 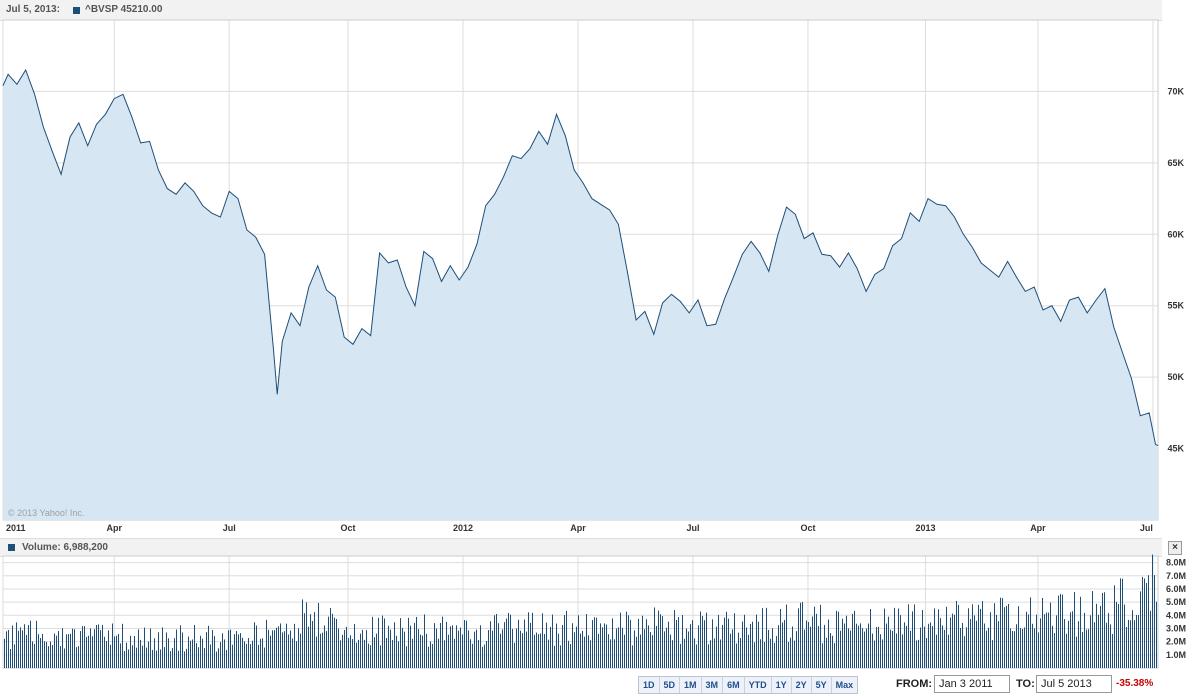 What do you see at coordinates (1175, 548) in the screenshot?
I see `close-volume-button: ×` at bounding box center [1175, 548].